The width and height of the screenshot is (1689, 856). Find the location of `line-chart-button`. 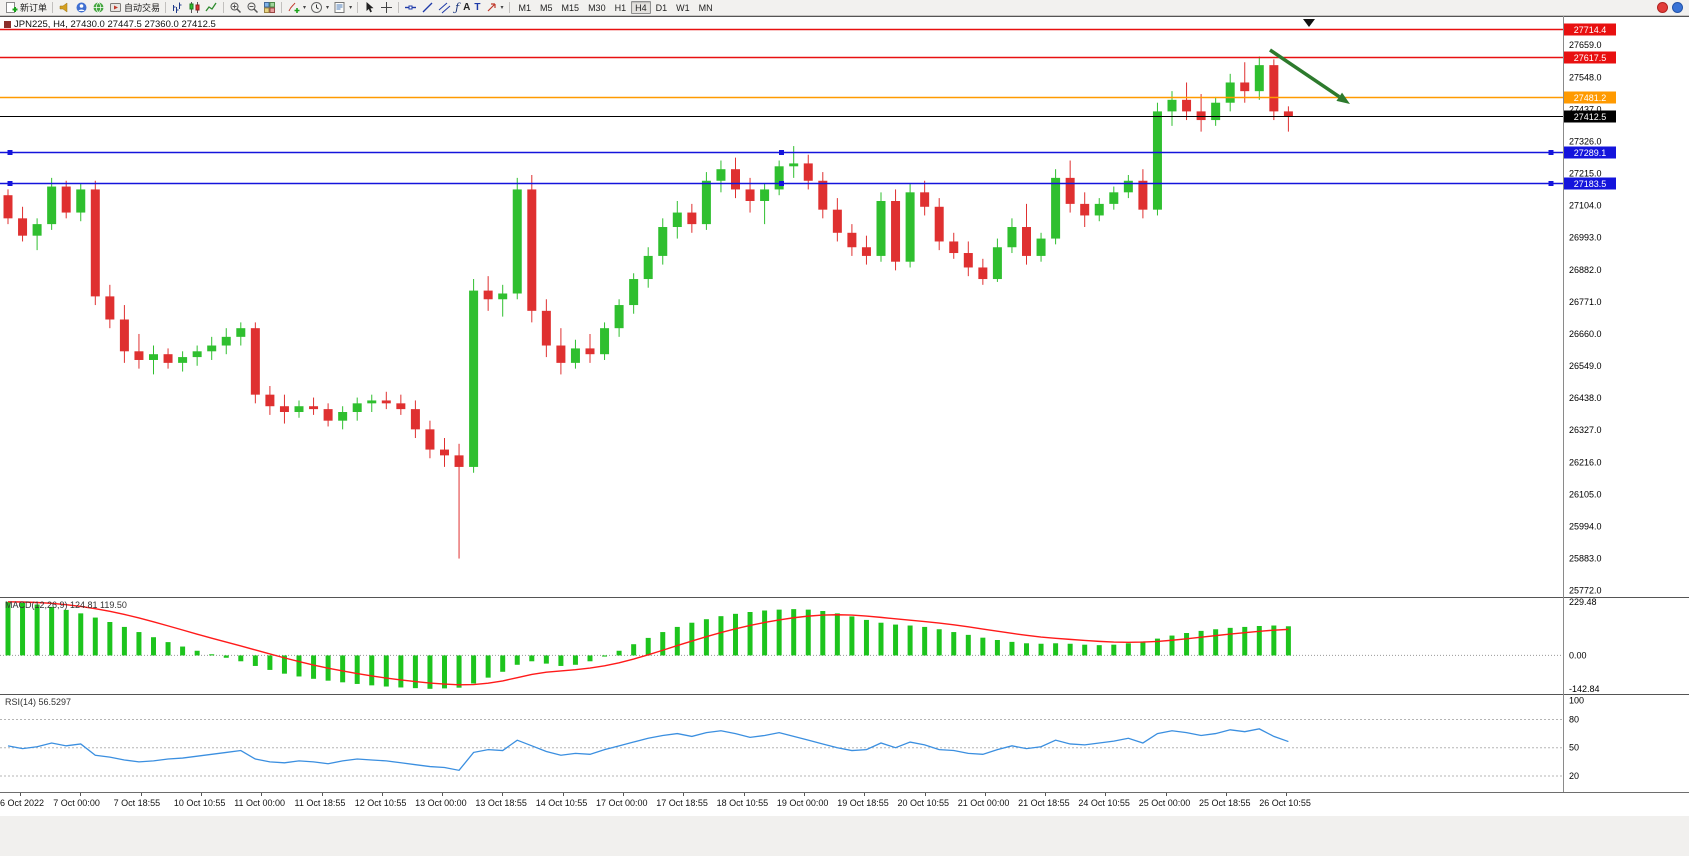

line-chart-button is located at coordinates (211, 7).